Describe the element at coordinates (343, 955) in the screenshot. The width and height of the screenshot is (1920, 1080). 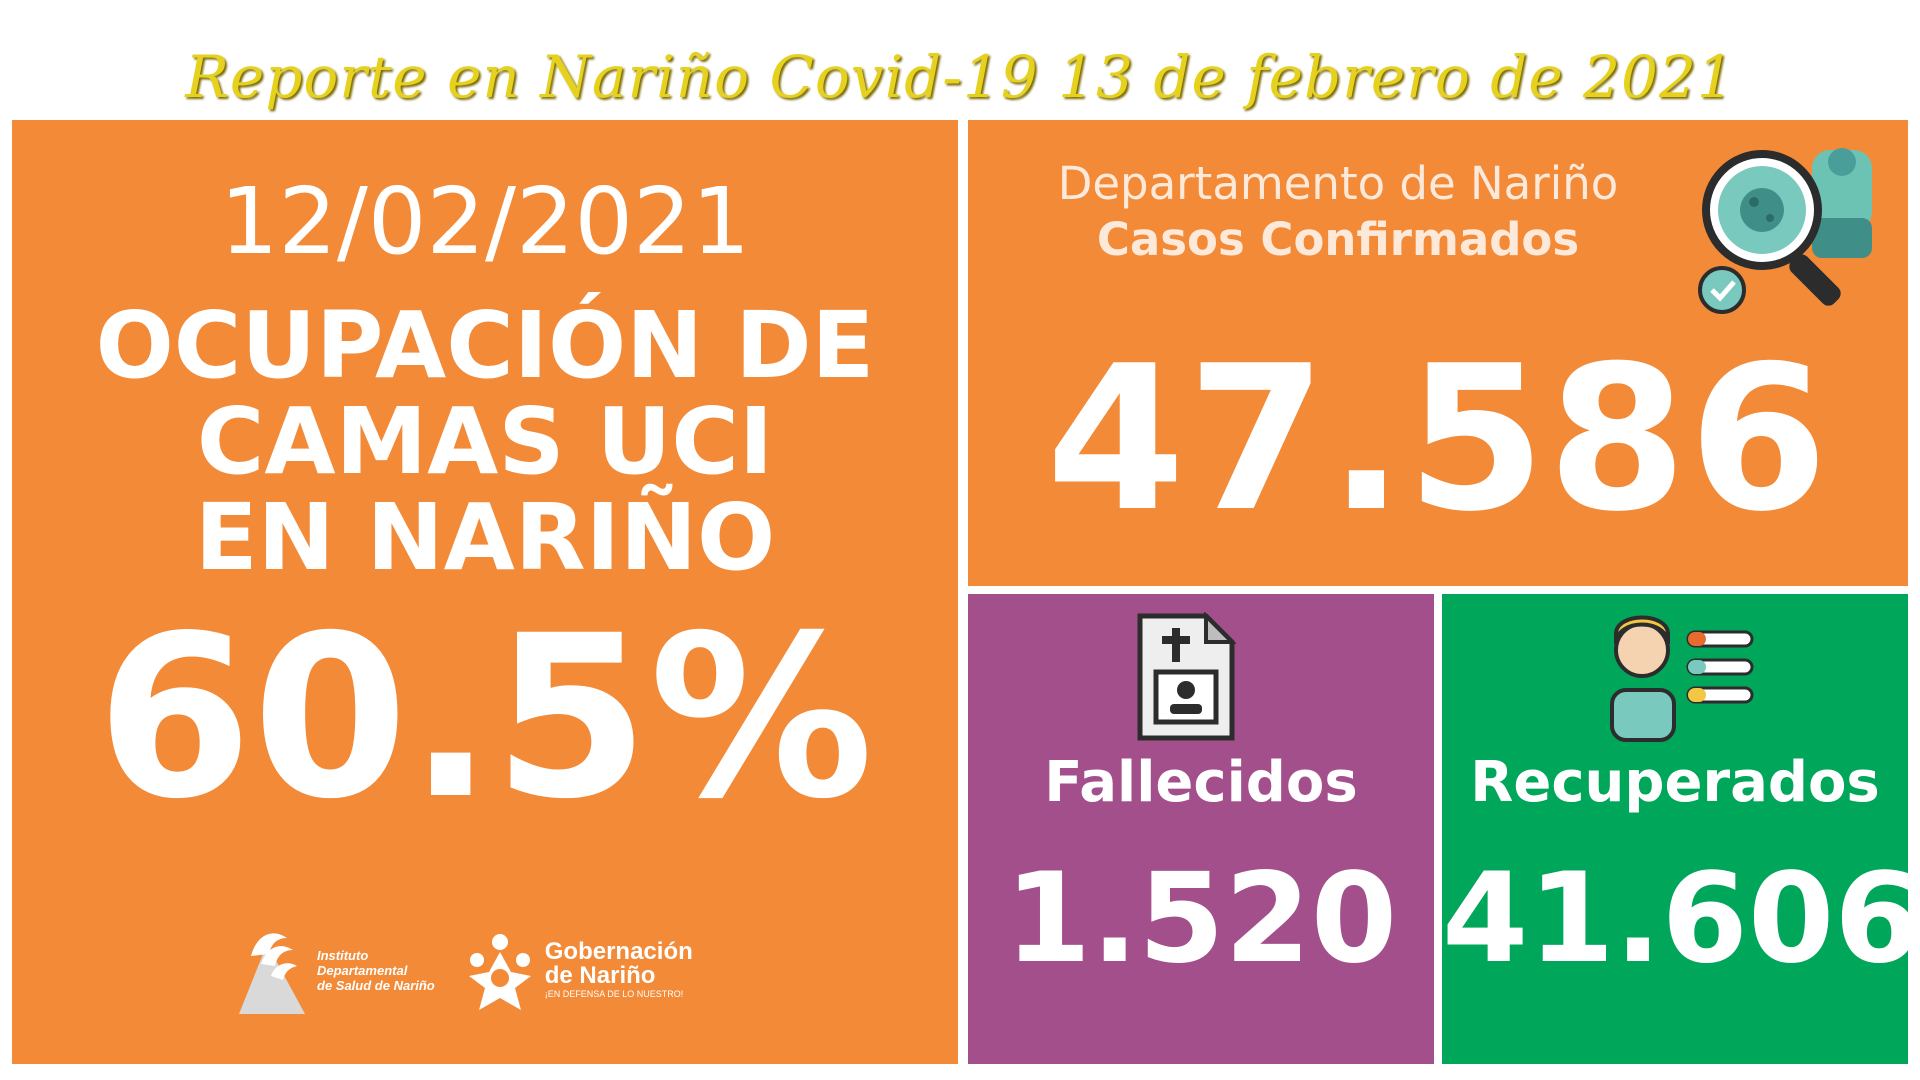
I see `ids-logo-line: Instituto` at that location.